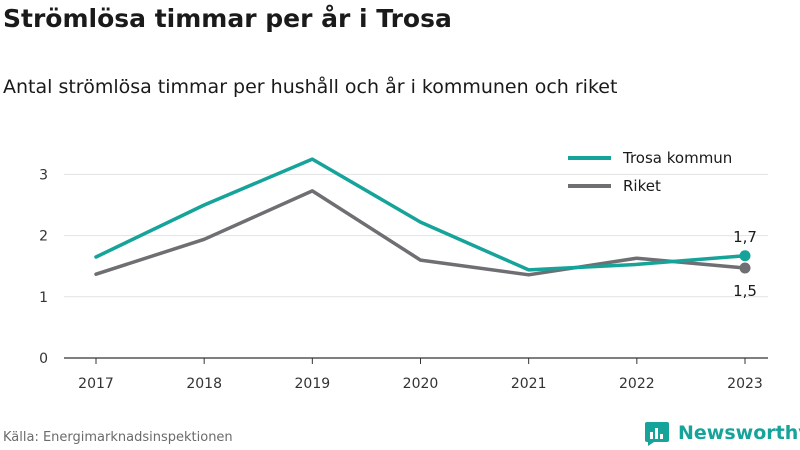  Describe the element at coordinates (637, 384) in the screenshot. I see `x-tick-label: 2022` at that location.